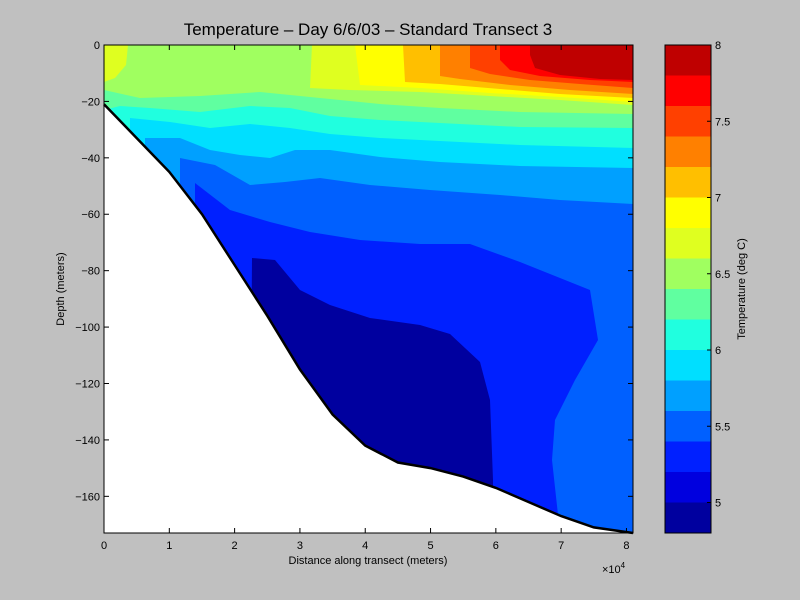 Image resolution: width=800 pixels, height=600 pixels. Describe the element at coordinates (623, 565) in the screenshot. I see `x-multiplier-exponent: 4` at that location.